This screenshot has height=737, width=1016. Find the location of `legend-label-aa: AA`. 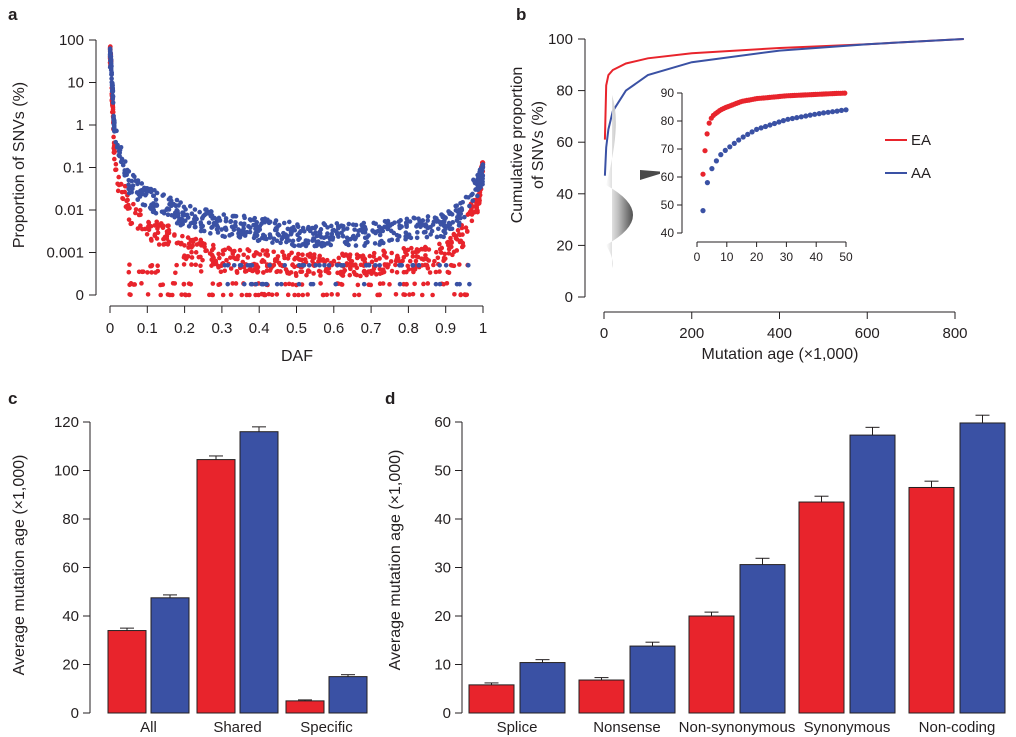

legend-label-aa: AA is located at coordinates (921, 173).